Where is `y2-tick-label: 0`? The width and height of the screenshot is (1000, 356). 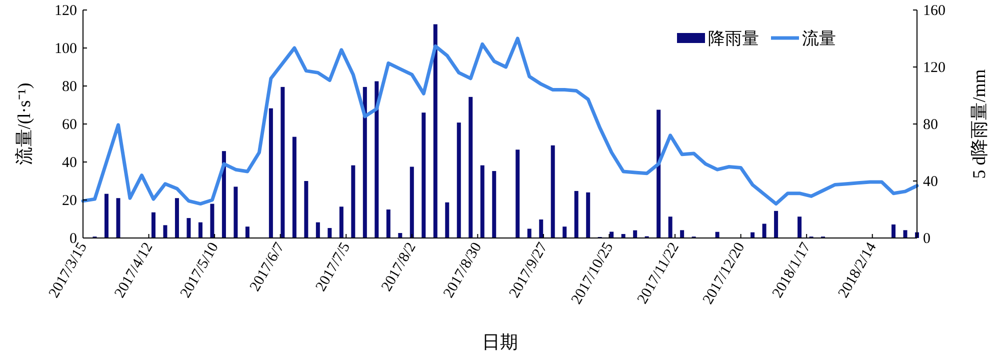
y2-tick-label: 0 is located at coordinates (926, 239).